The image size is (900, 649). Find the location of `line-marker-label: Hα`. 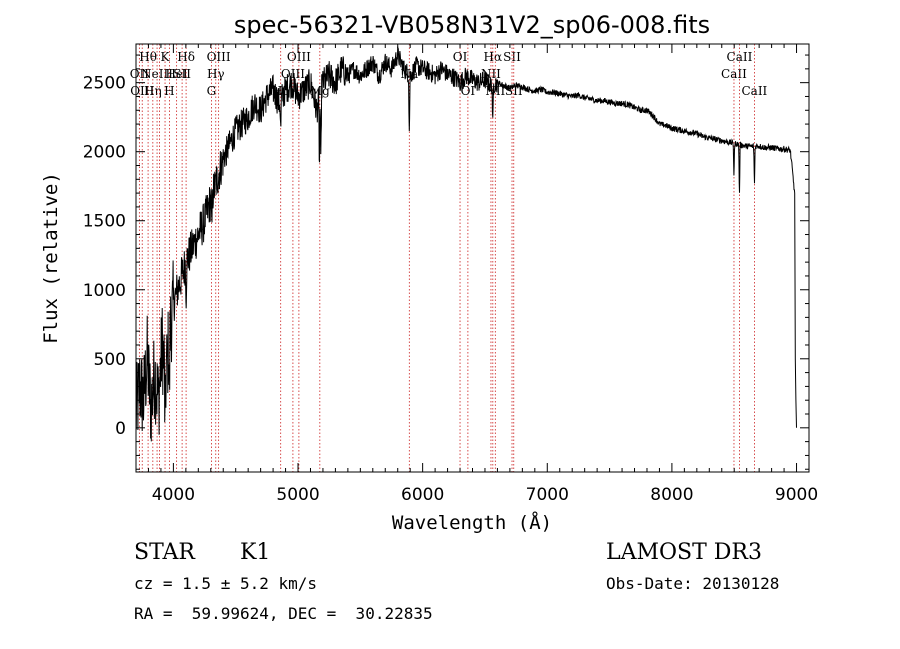

line-marker-label: Hα is located at coordinates (493, 57).